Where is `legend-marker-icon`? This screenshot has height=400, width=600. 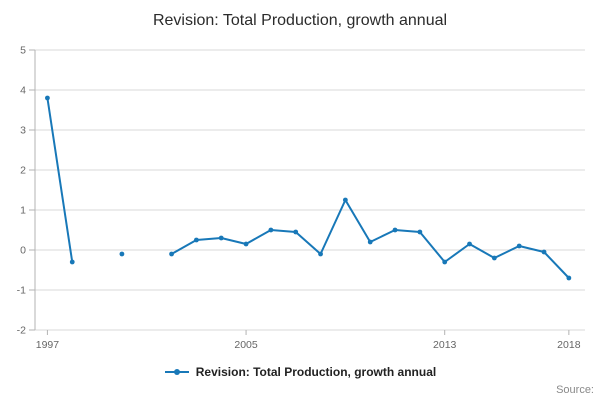
legend-marker-icon is located at coordinates (176, 372).